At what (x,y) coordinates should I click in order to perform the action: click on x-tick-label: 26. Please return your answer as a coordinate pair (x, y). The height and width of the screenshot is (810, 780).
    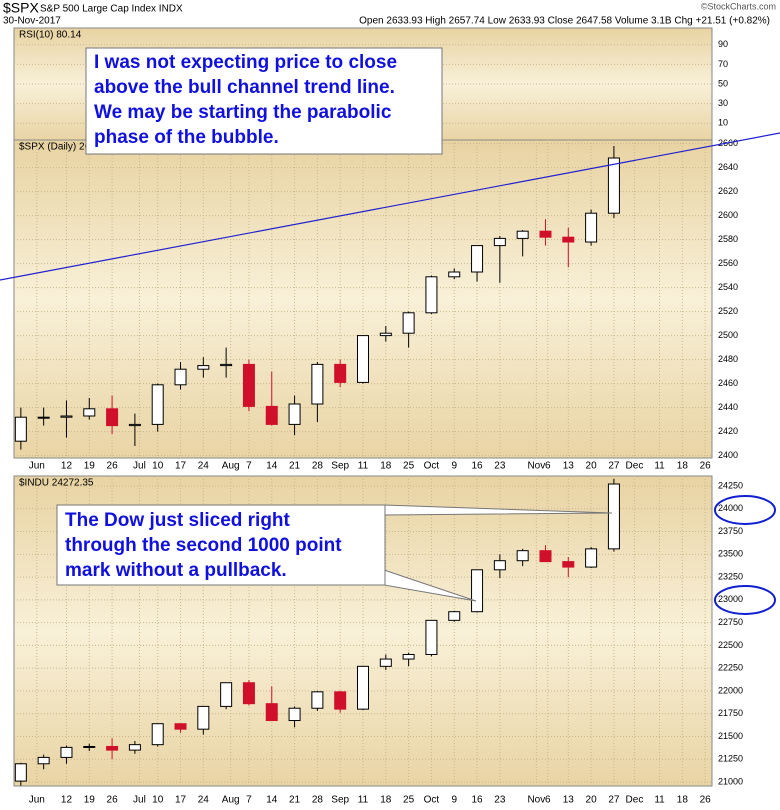
    Looking at the image, I should click on (113, 466).